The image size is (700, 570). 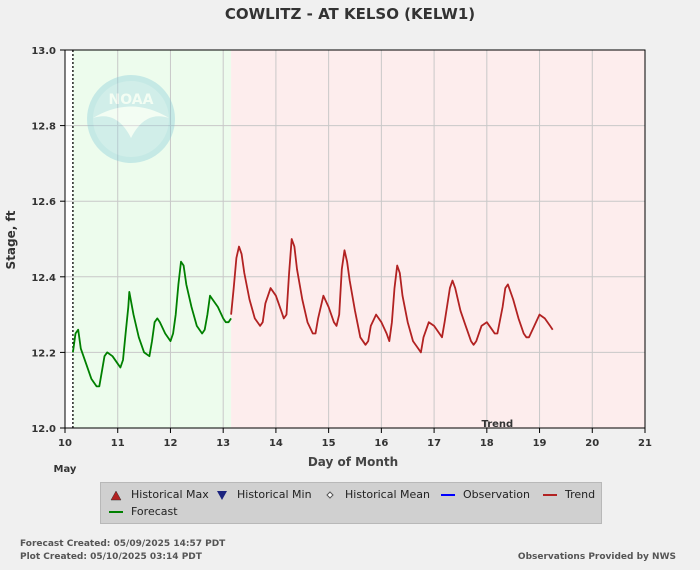 I want to click on x-tick-label: 21, so click(x=645, y=443).